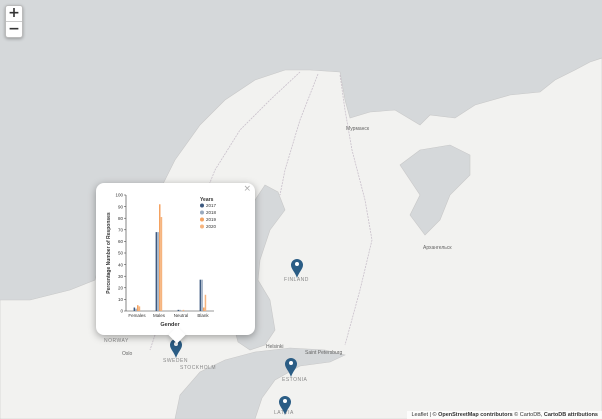  Describe the element at coordinates (203, 315) in the screenshot. I see `x-tick-label: Blank` at that location.